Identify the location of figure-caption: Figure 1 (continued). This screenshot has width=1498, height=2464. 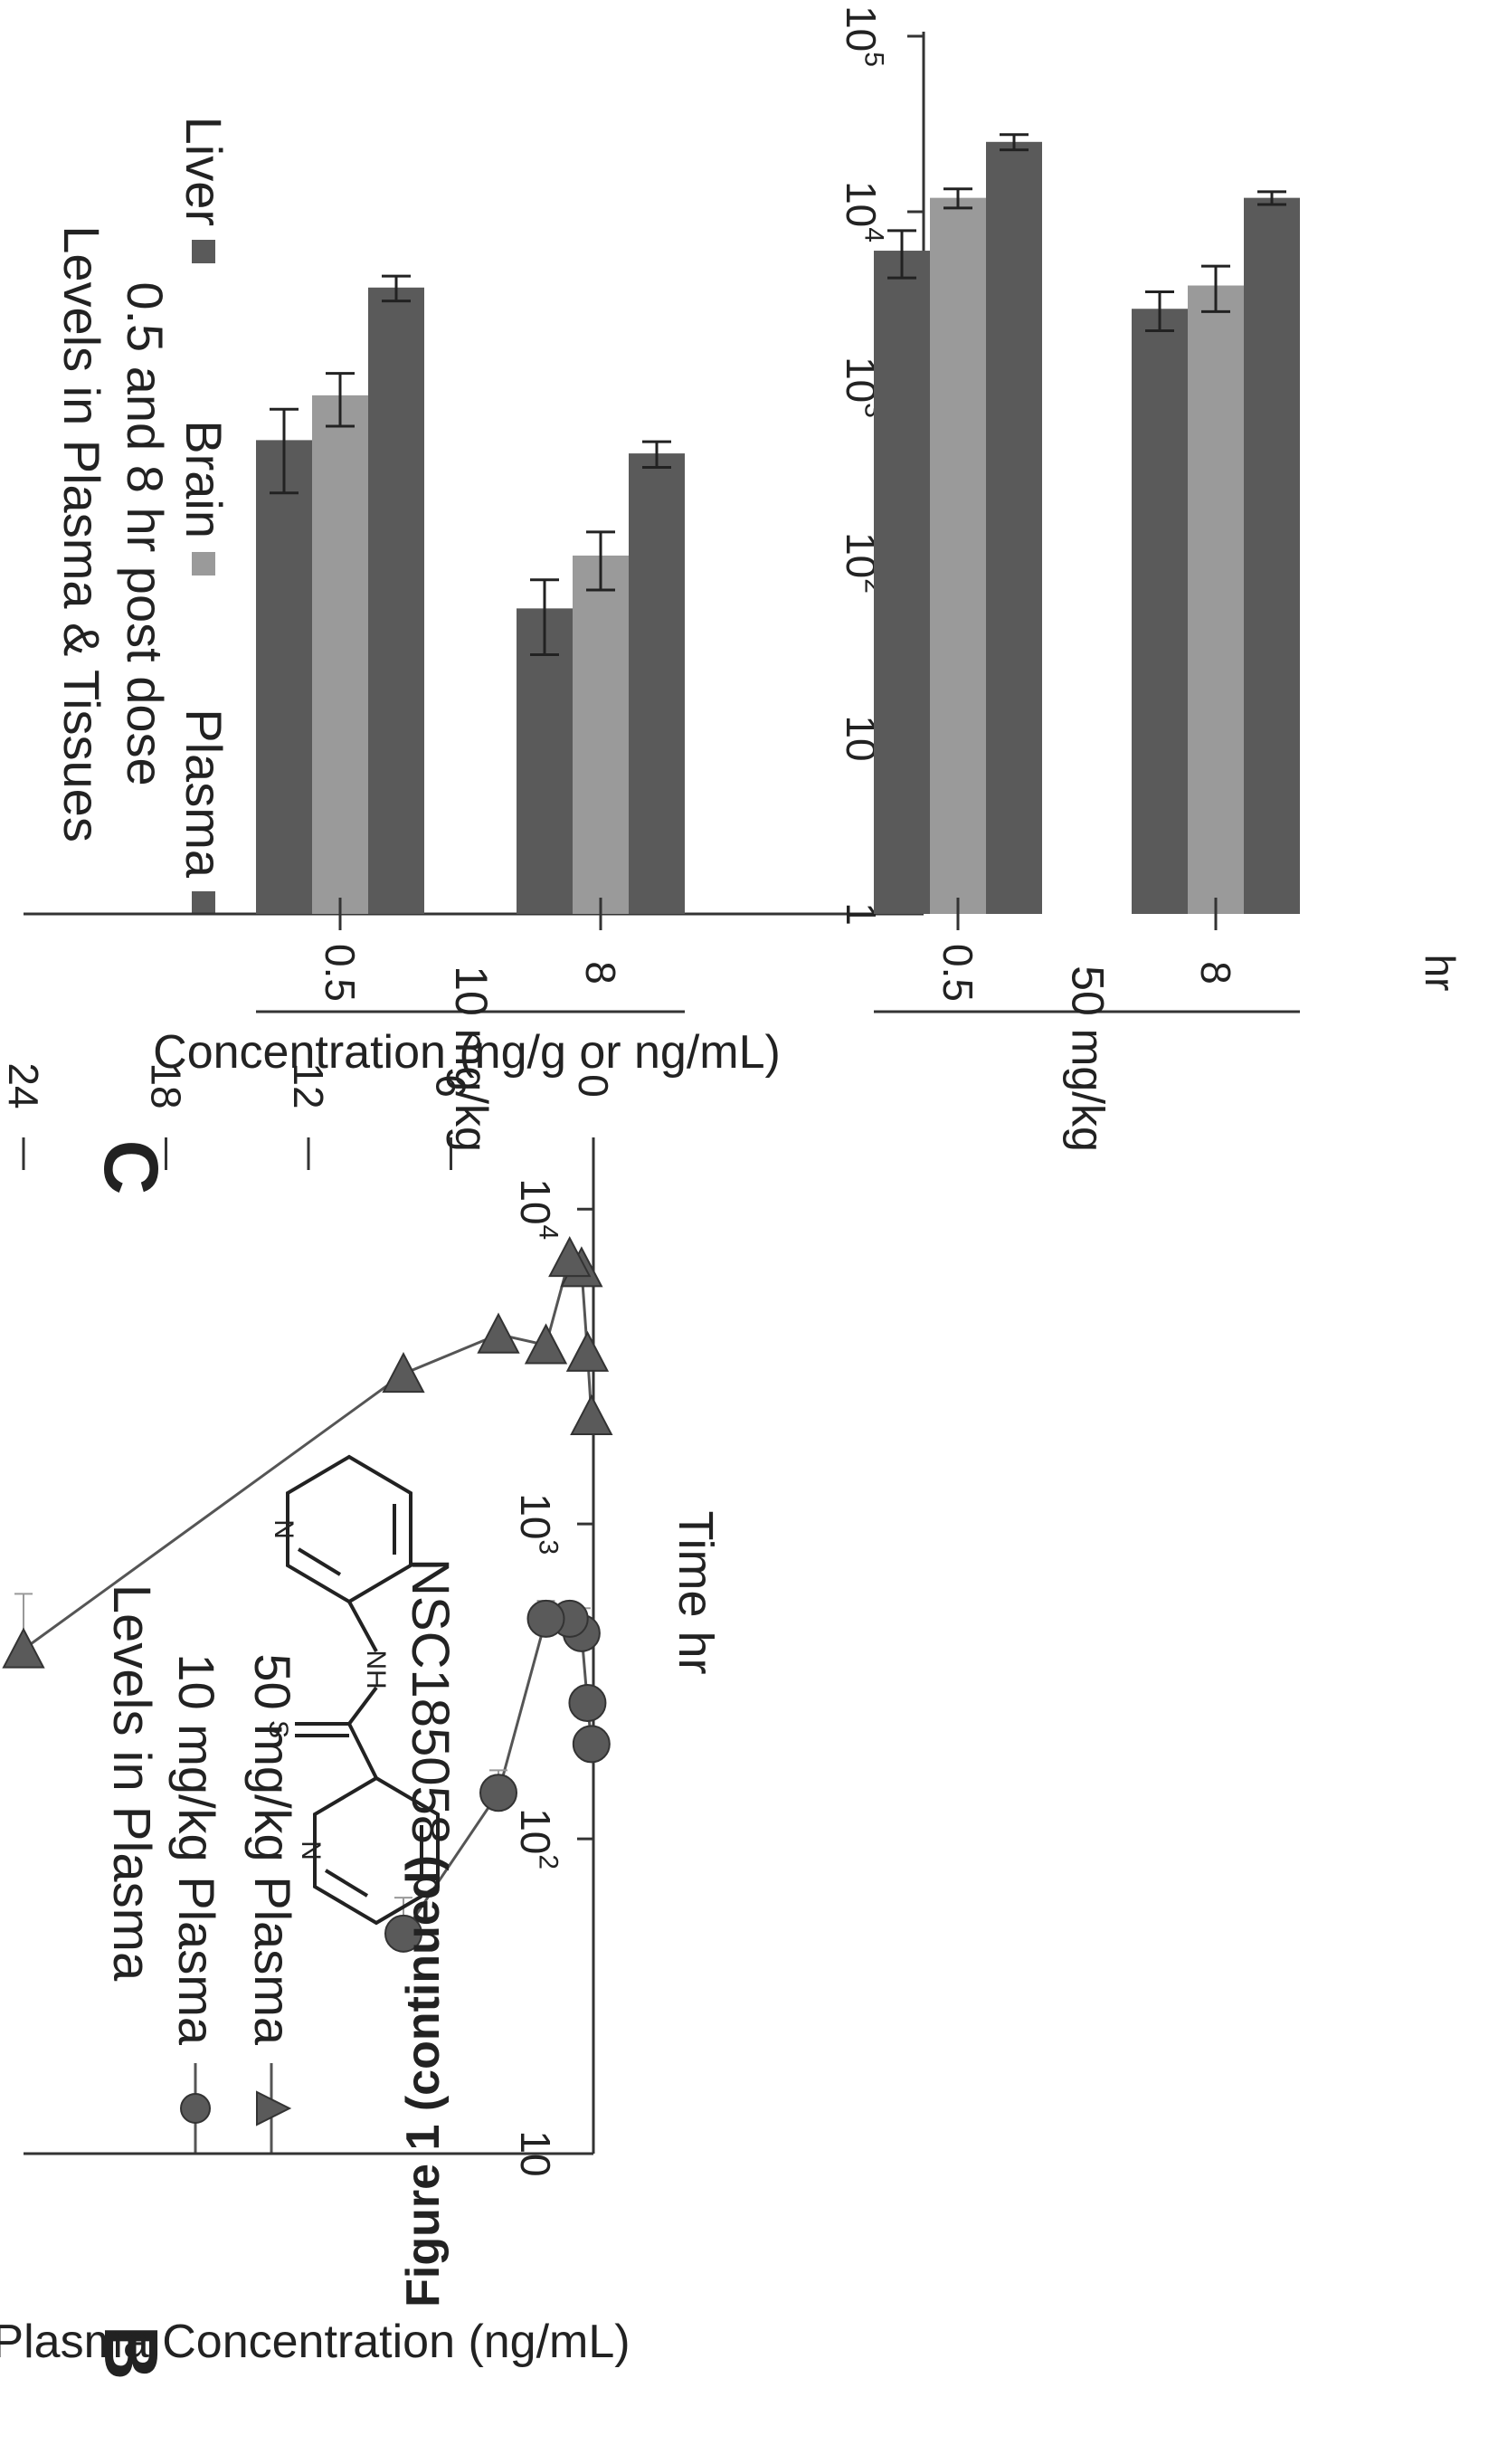
(423, 2081).